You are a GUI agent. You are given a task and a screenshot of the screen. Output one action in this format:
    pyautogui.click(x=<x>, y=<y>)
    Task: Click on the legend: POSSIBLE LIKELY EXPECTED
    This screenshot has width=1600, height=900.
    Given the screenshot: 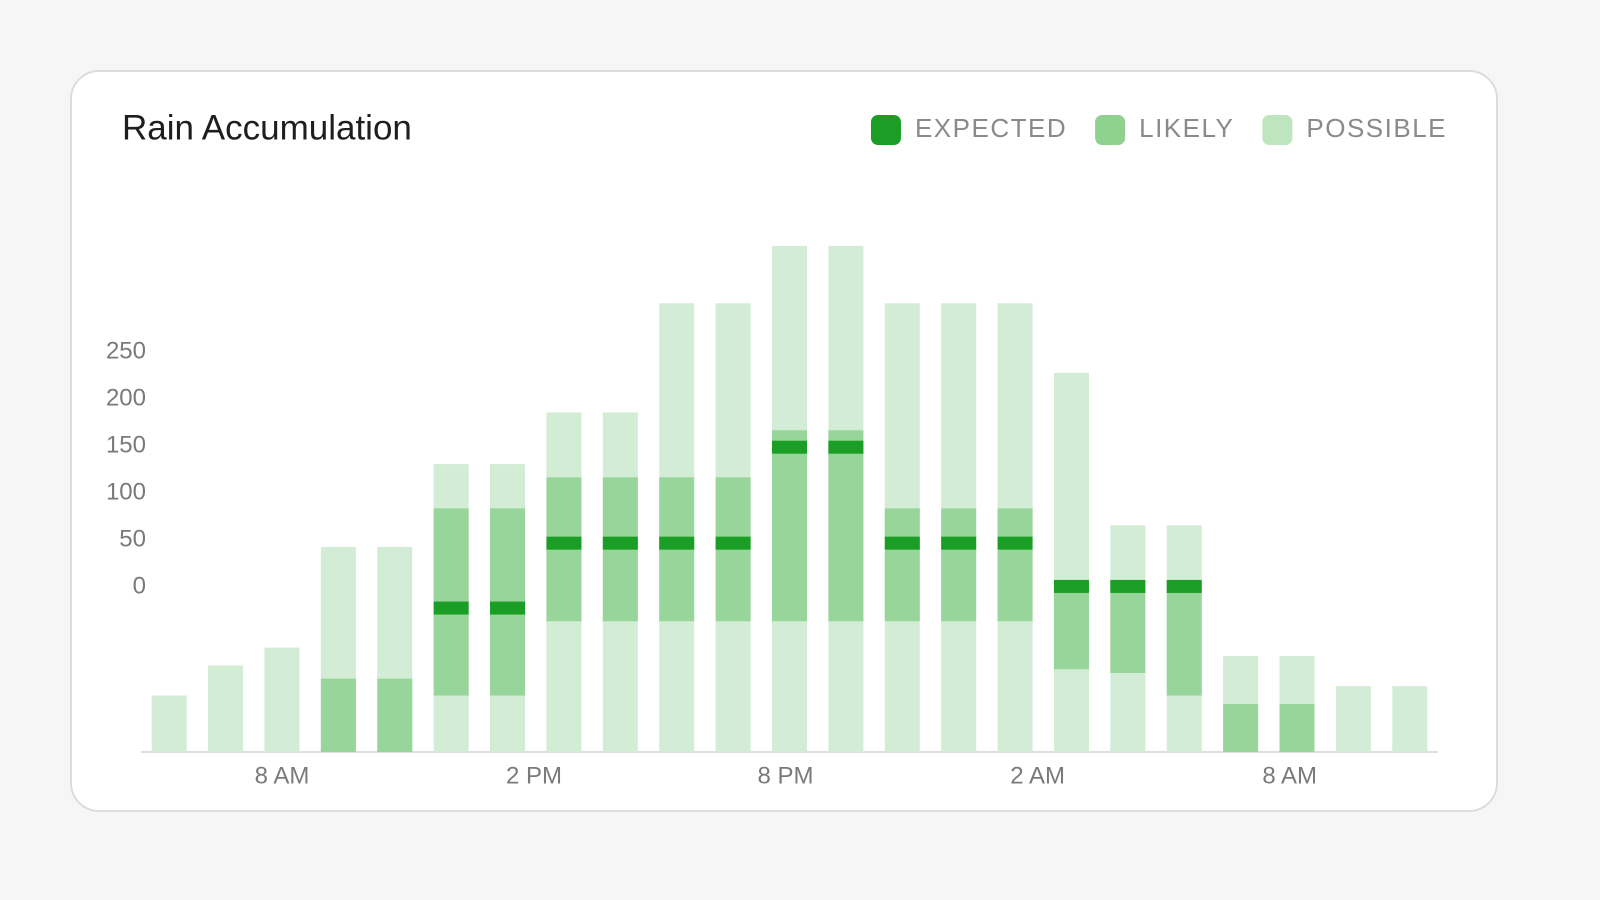 What is the action you would take?
    pyautogui.click(x=1158, y=129)
    